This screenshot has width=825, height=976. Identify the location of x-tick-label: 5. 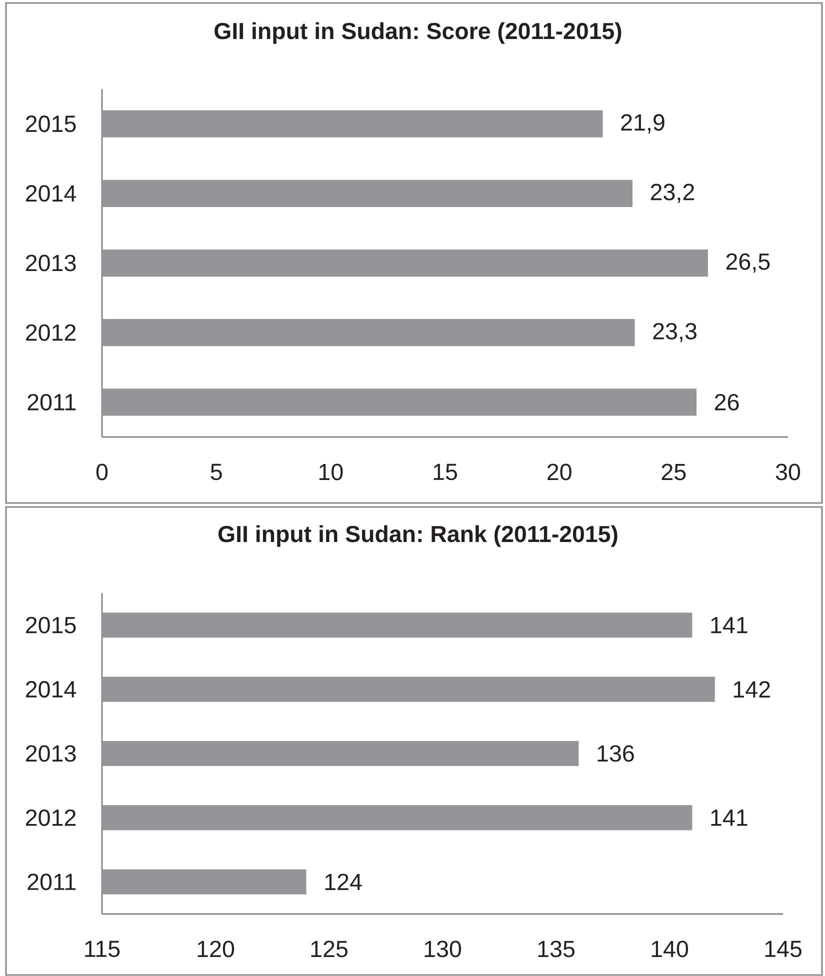
(216, 472).